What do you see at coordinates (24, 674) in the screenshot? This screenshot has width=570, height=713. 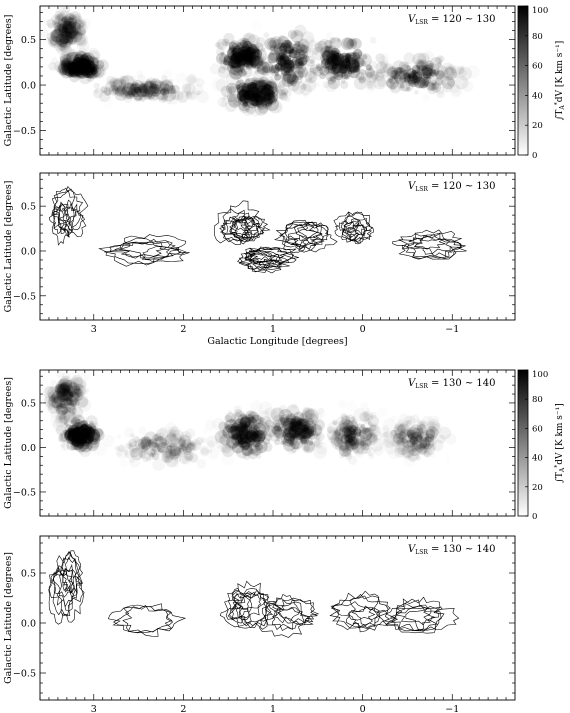 I see `y-tick-label: −0.5` at bounding box center [24, 674].